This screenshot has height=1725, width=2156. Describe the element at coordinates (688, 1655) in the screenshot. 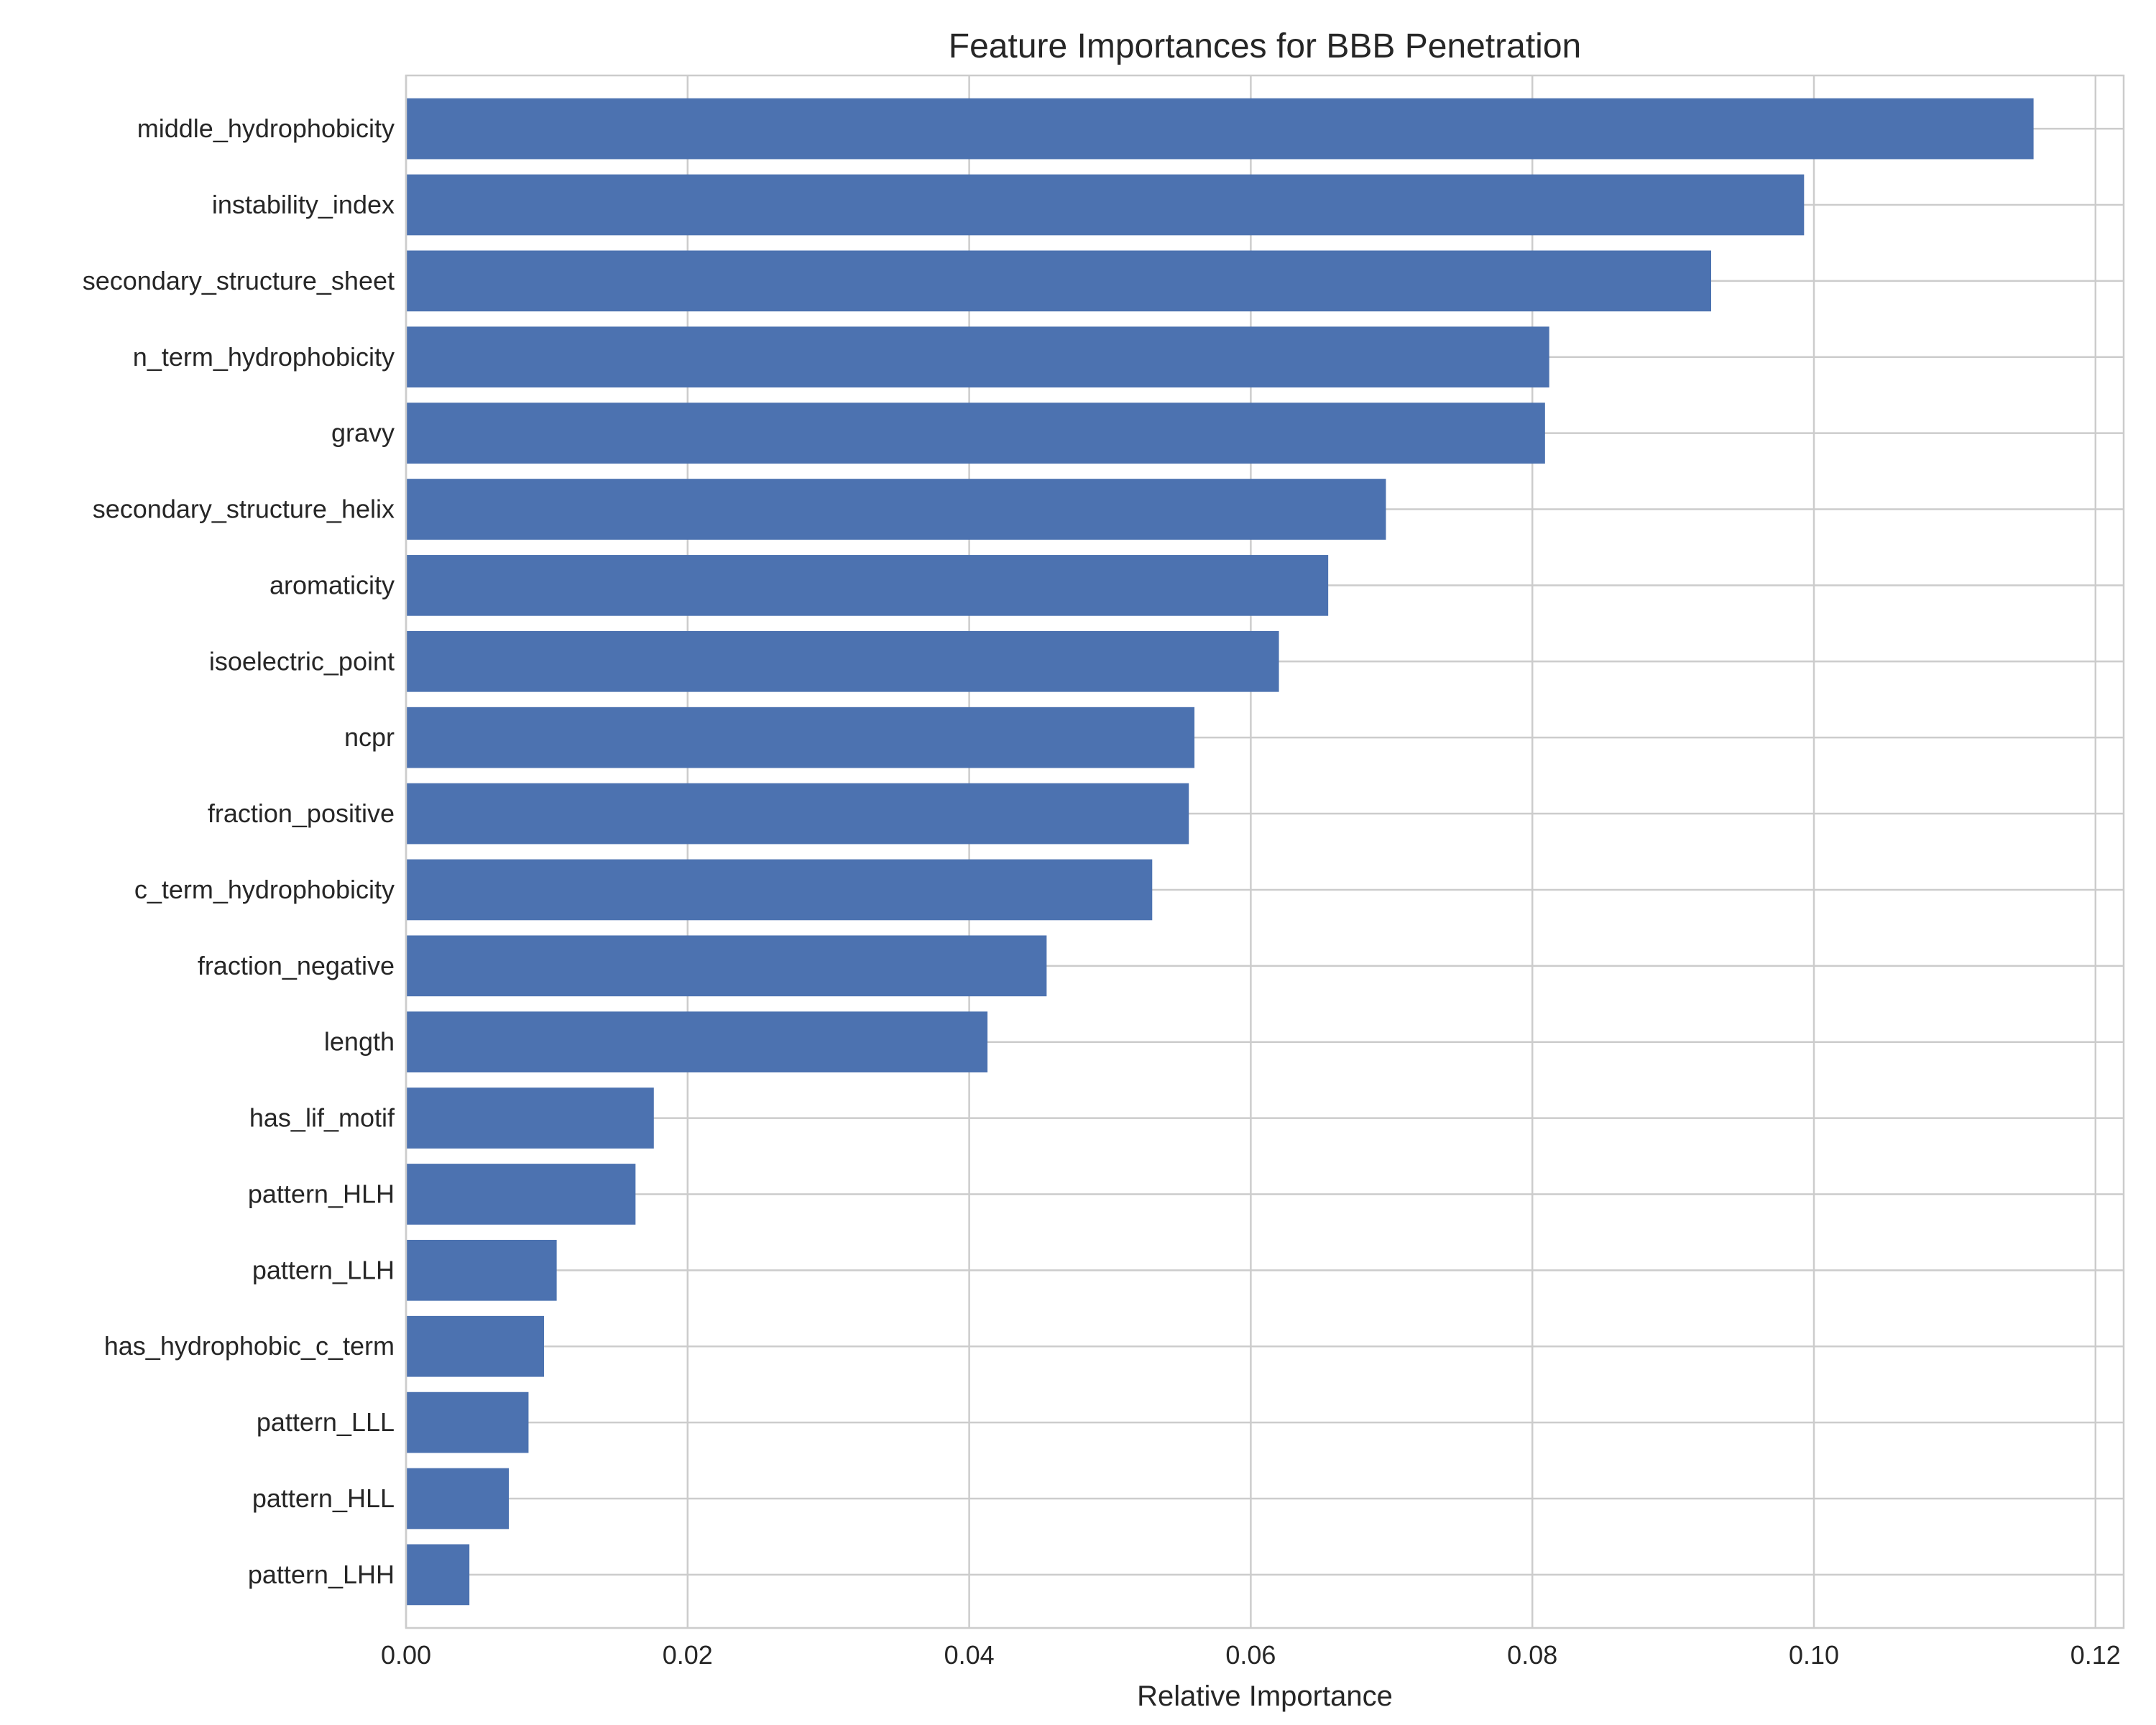

I see `x-tick-label: 0.02` at that location.